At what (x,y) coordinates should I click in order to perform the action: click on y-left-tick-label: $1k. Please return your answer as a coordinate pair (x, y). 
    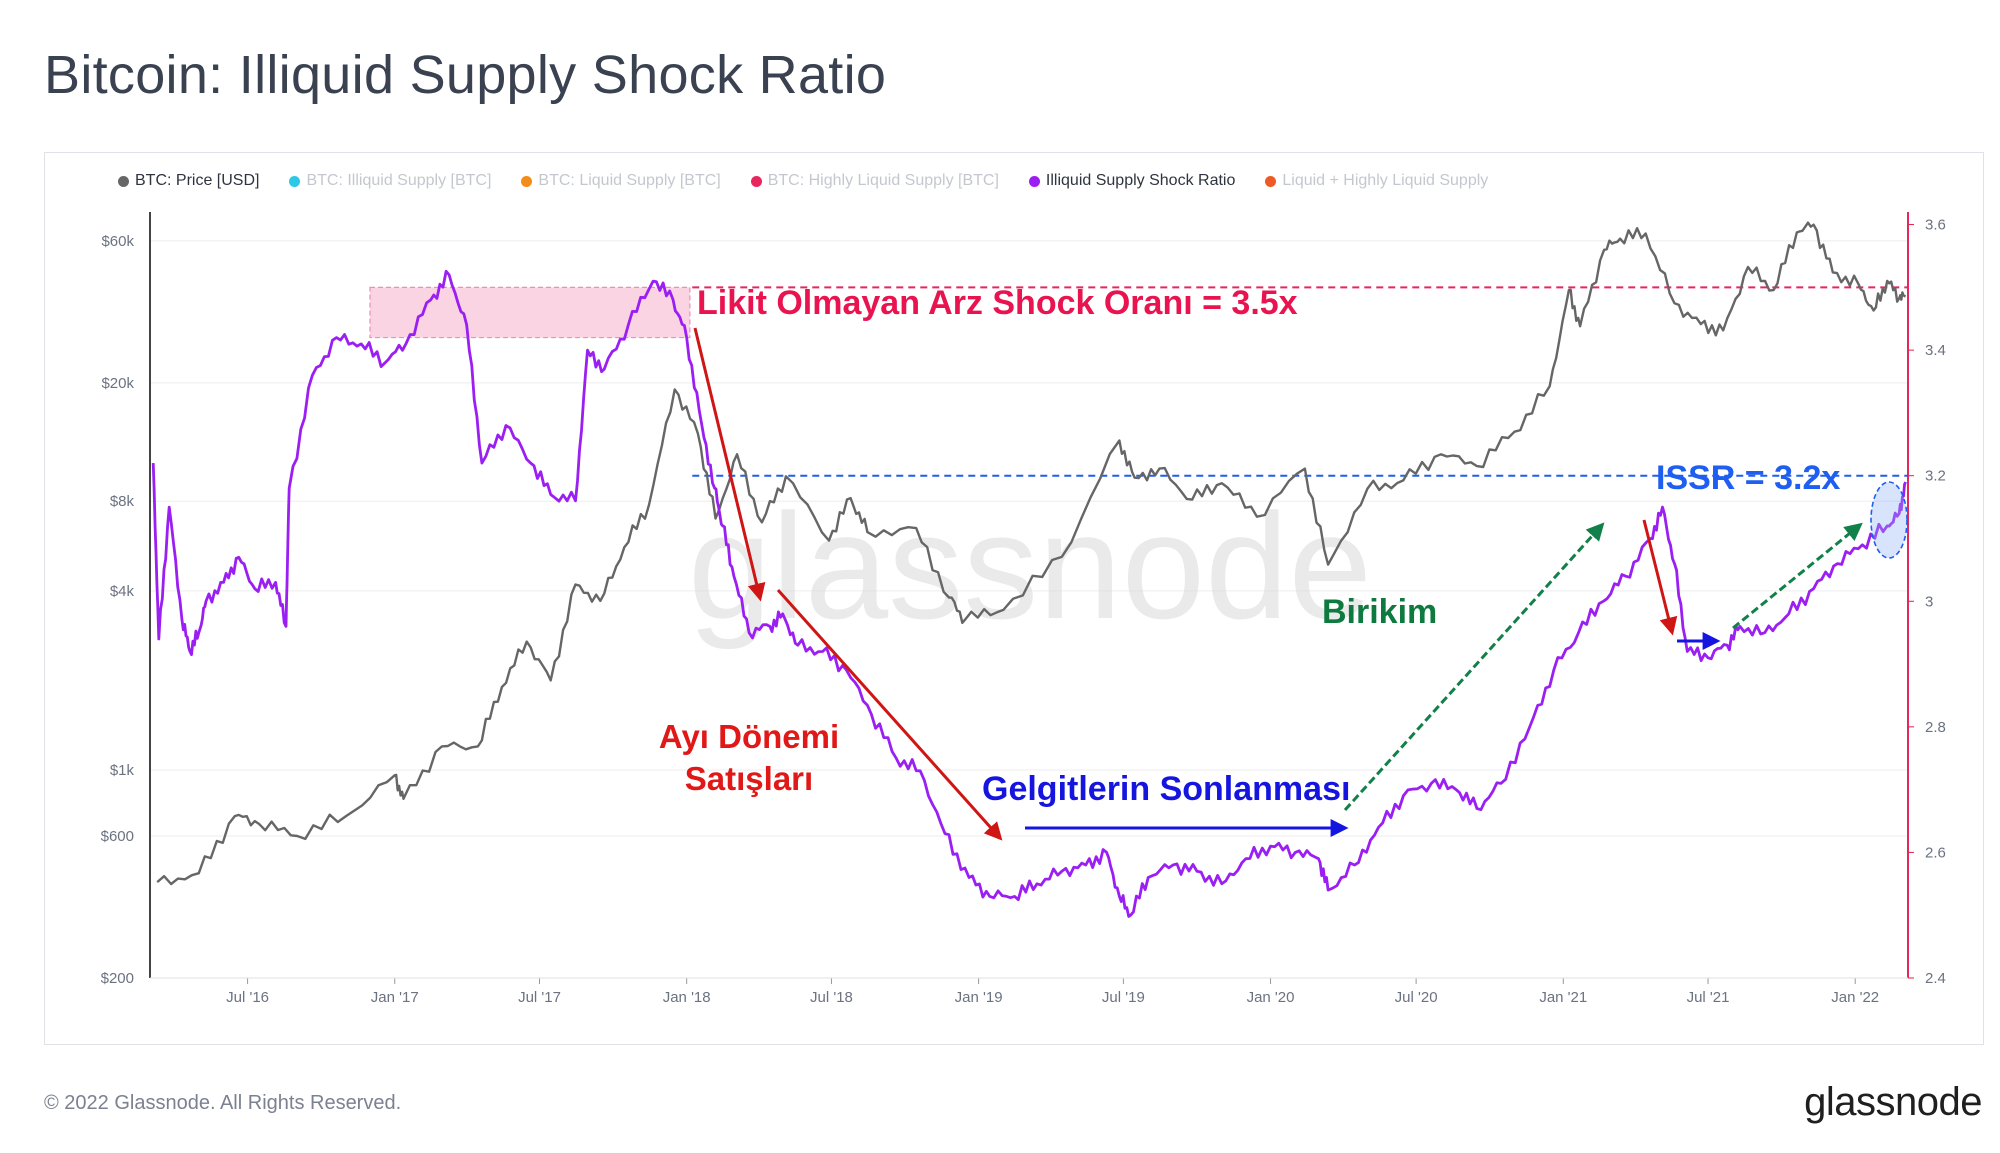
    Looking at the image, I should click on (122, 770).